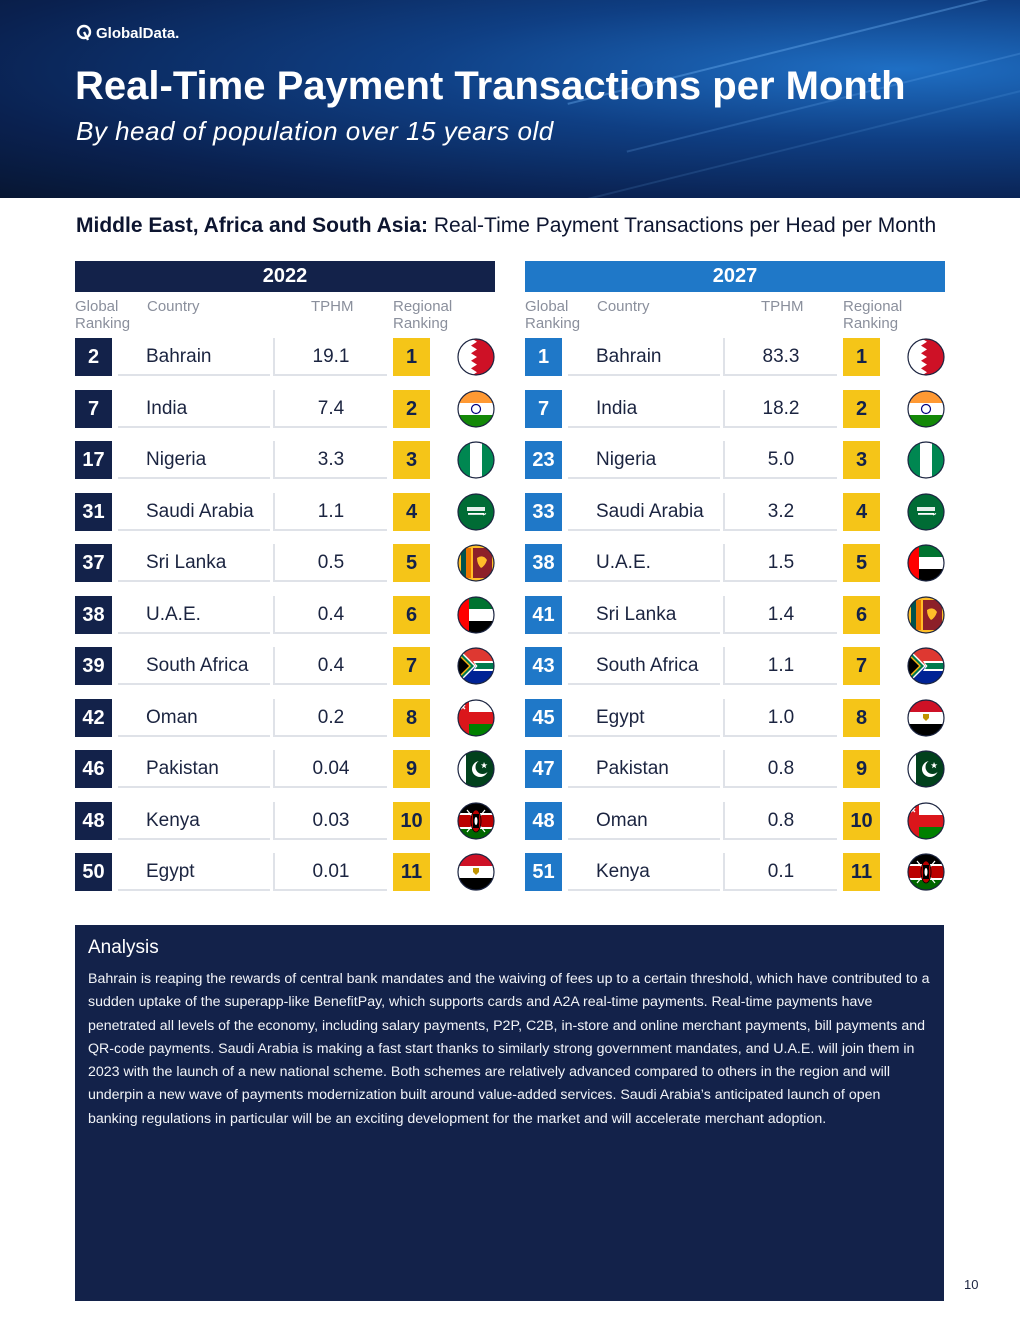 Image resolution: width=1020 pixels, height=1320 pixels. I want to click on tphm-header: TPHM, so click(782, 306).